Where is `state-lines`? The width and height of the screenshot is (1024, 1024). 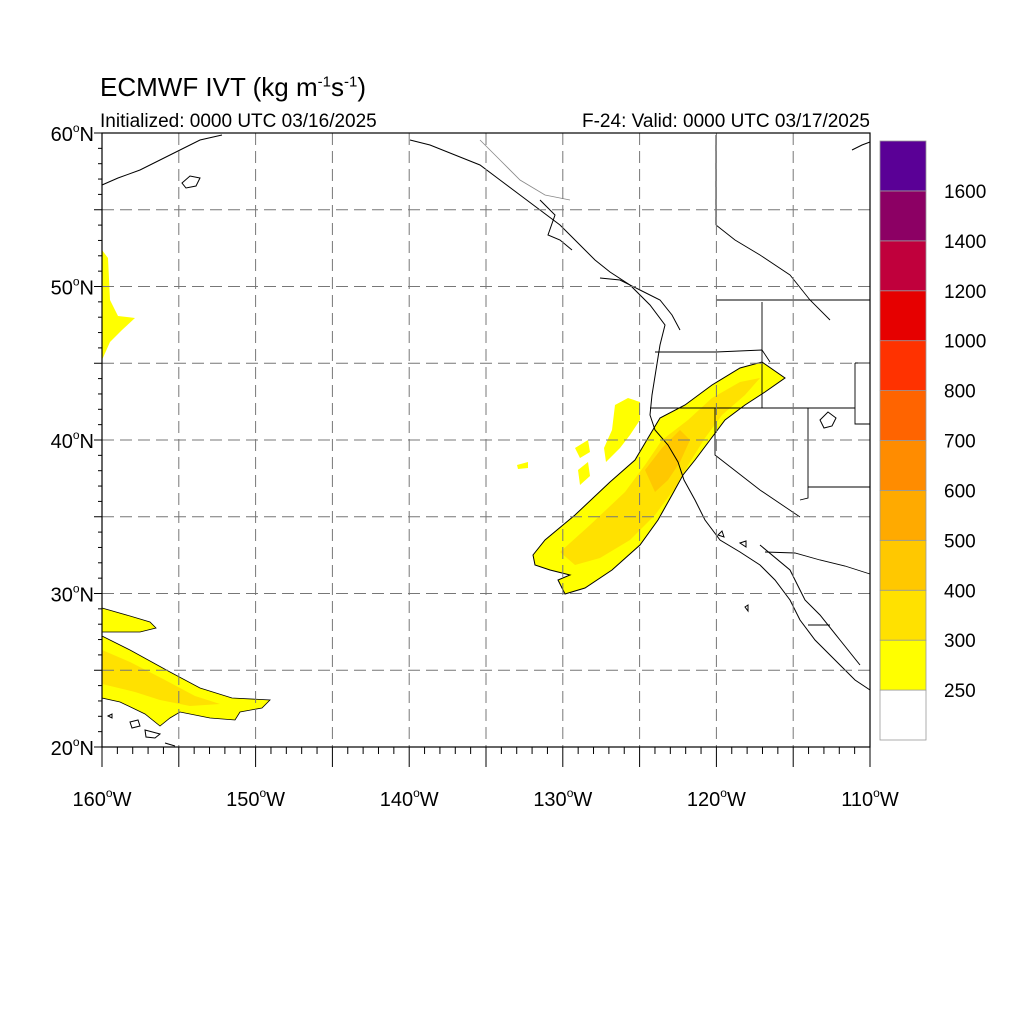 state-lines is located at coordinates (525, 170).